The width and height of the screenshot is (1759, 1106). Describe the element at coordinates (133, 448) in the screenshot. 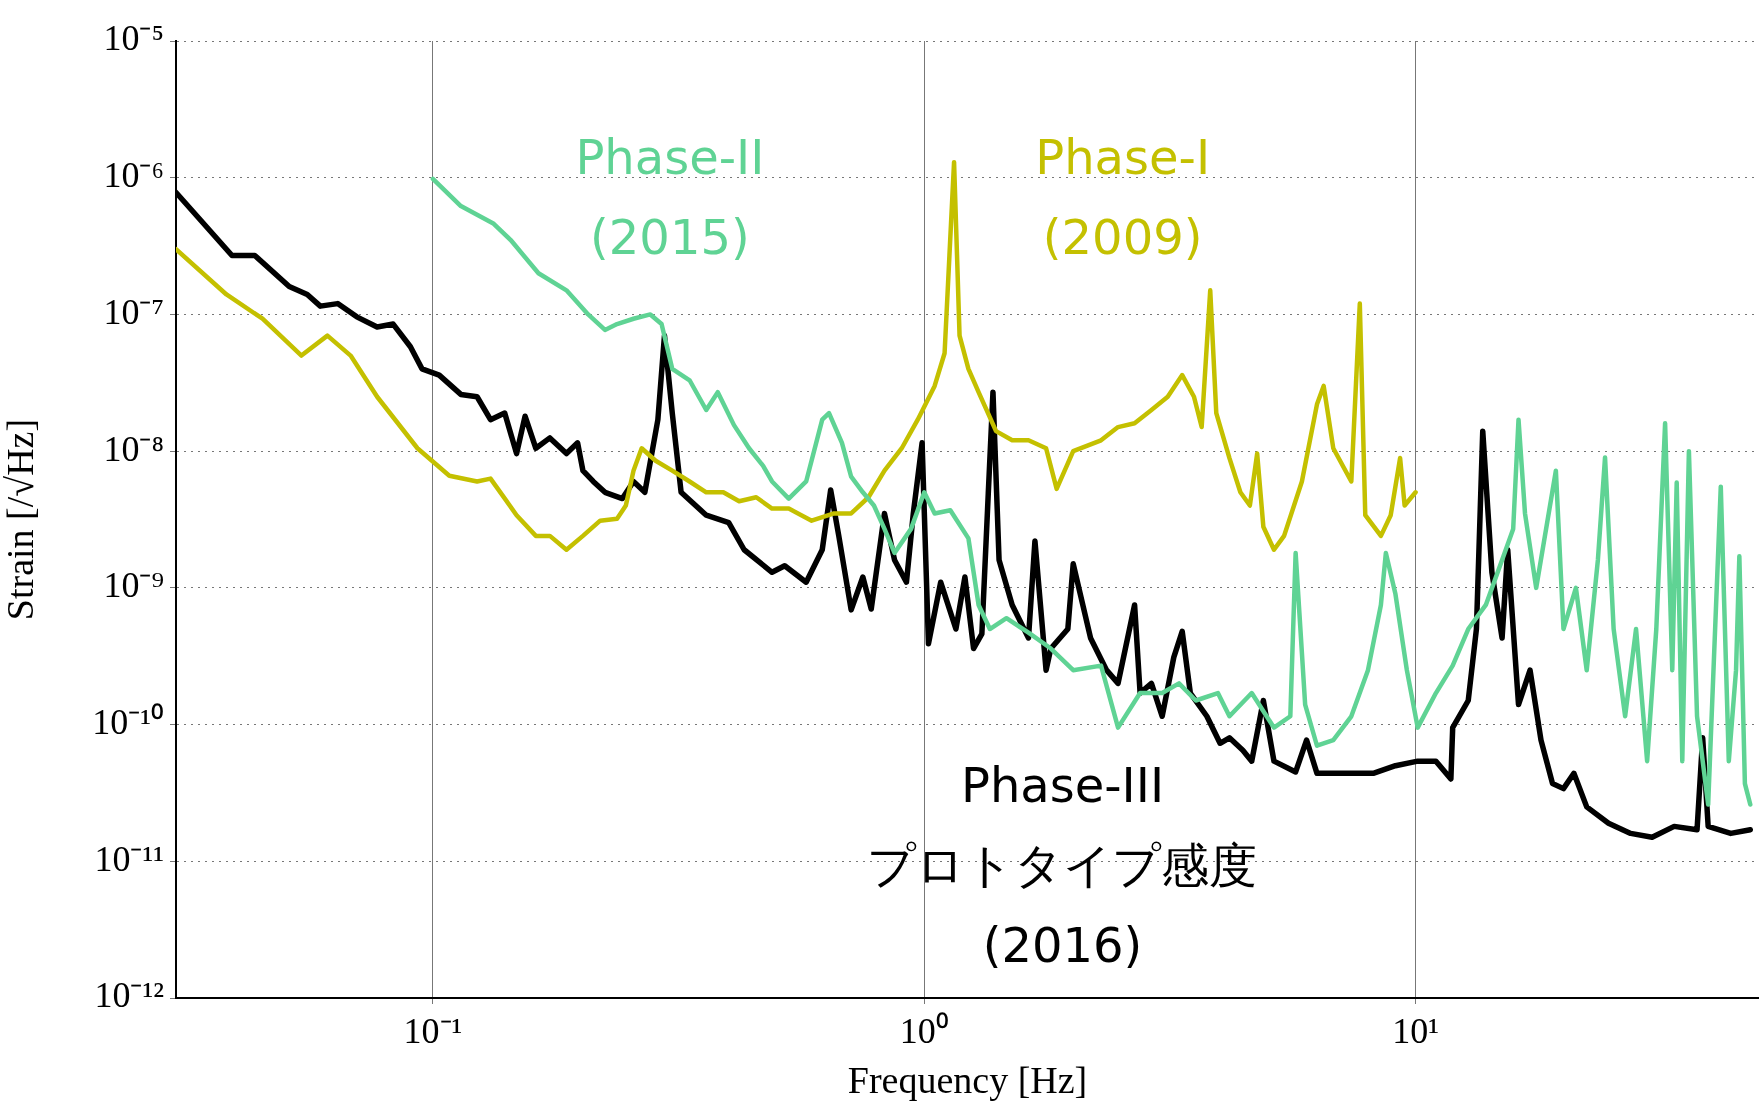

I see `y-tick-label: 10⁻⁸` at that location.